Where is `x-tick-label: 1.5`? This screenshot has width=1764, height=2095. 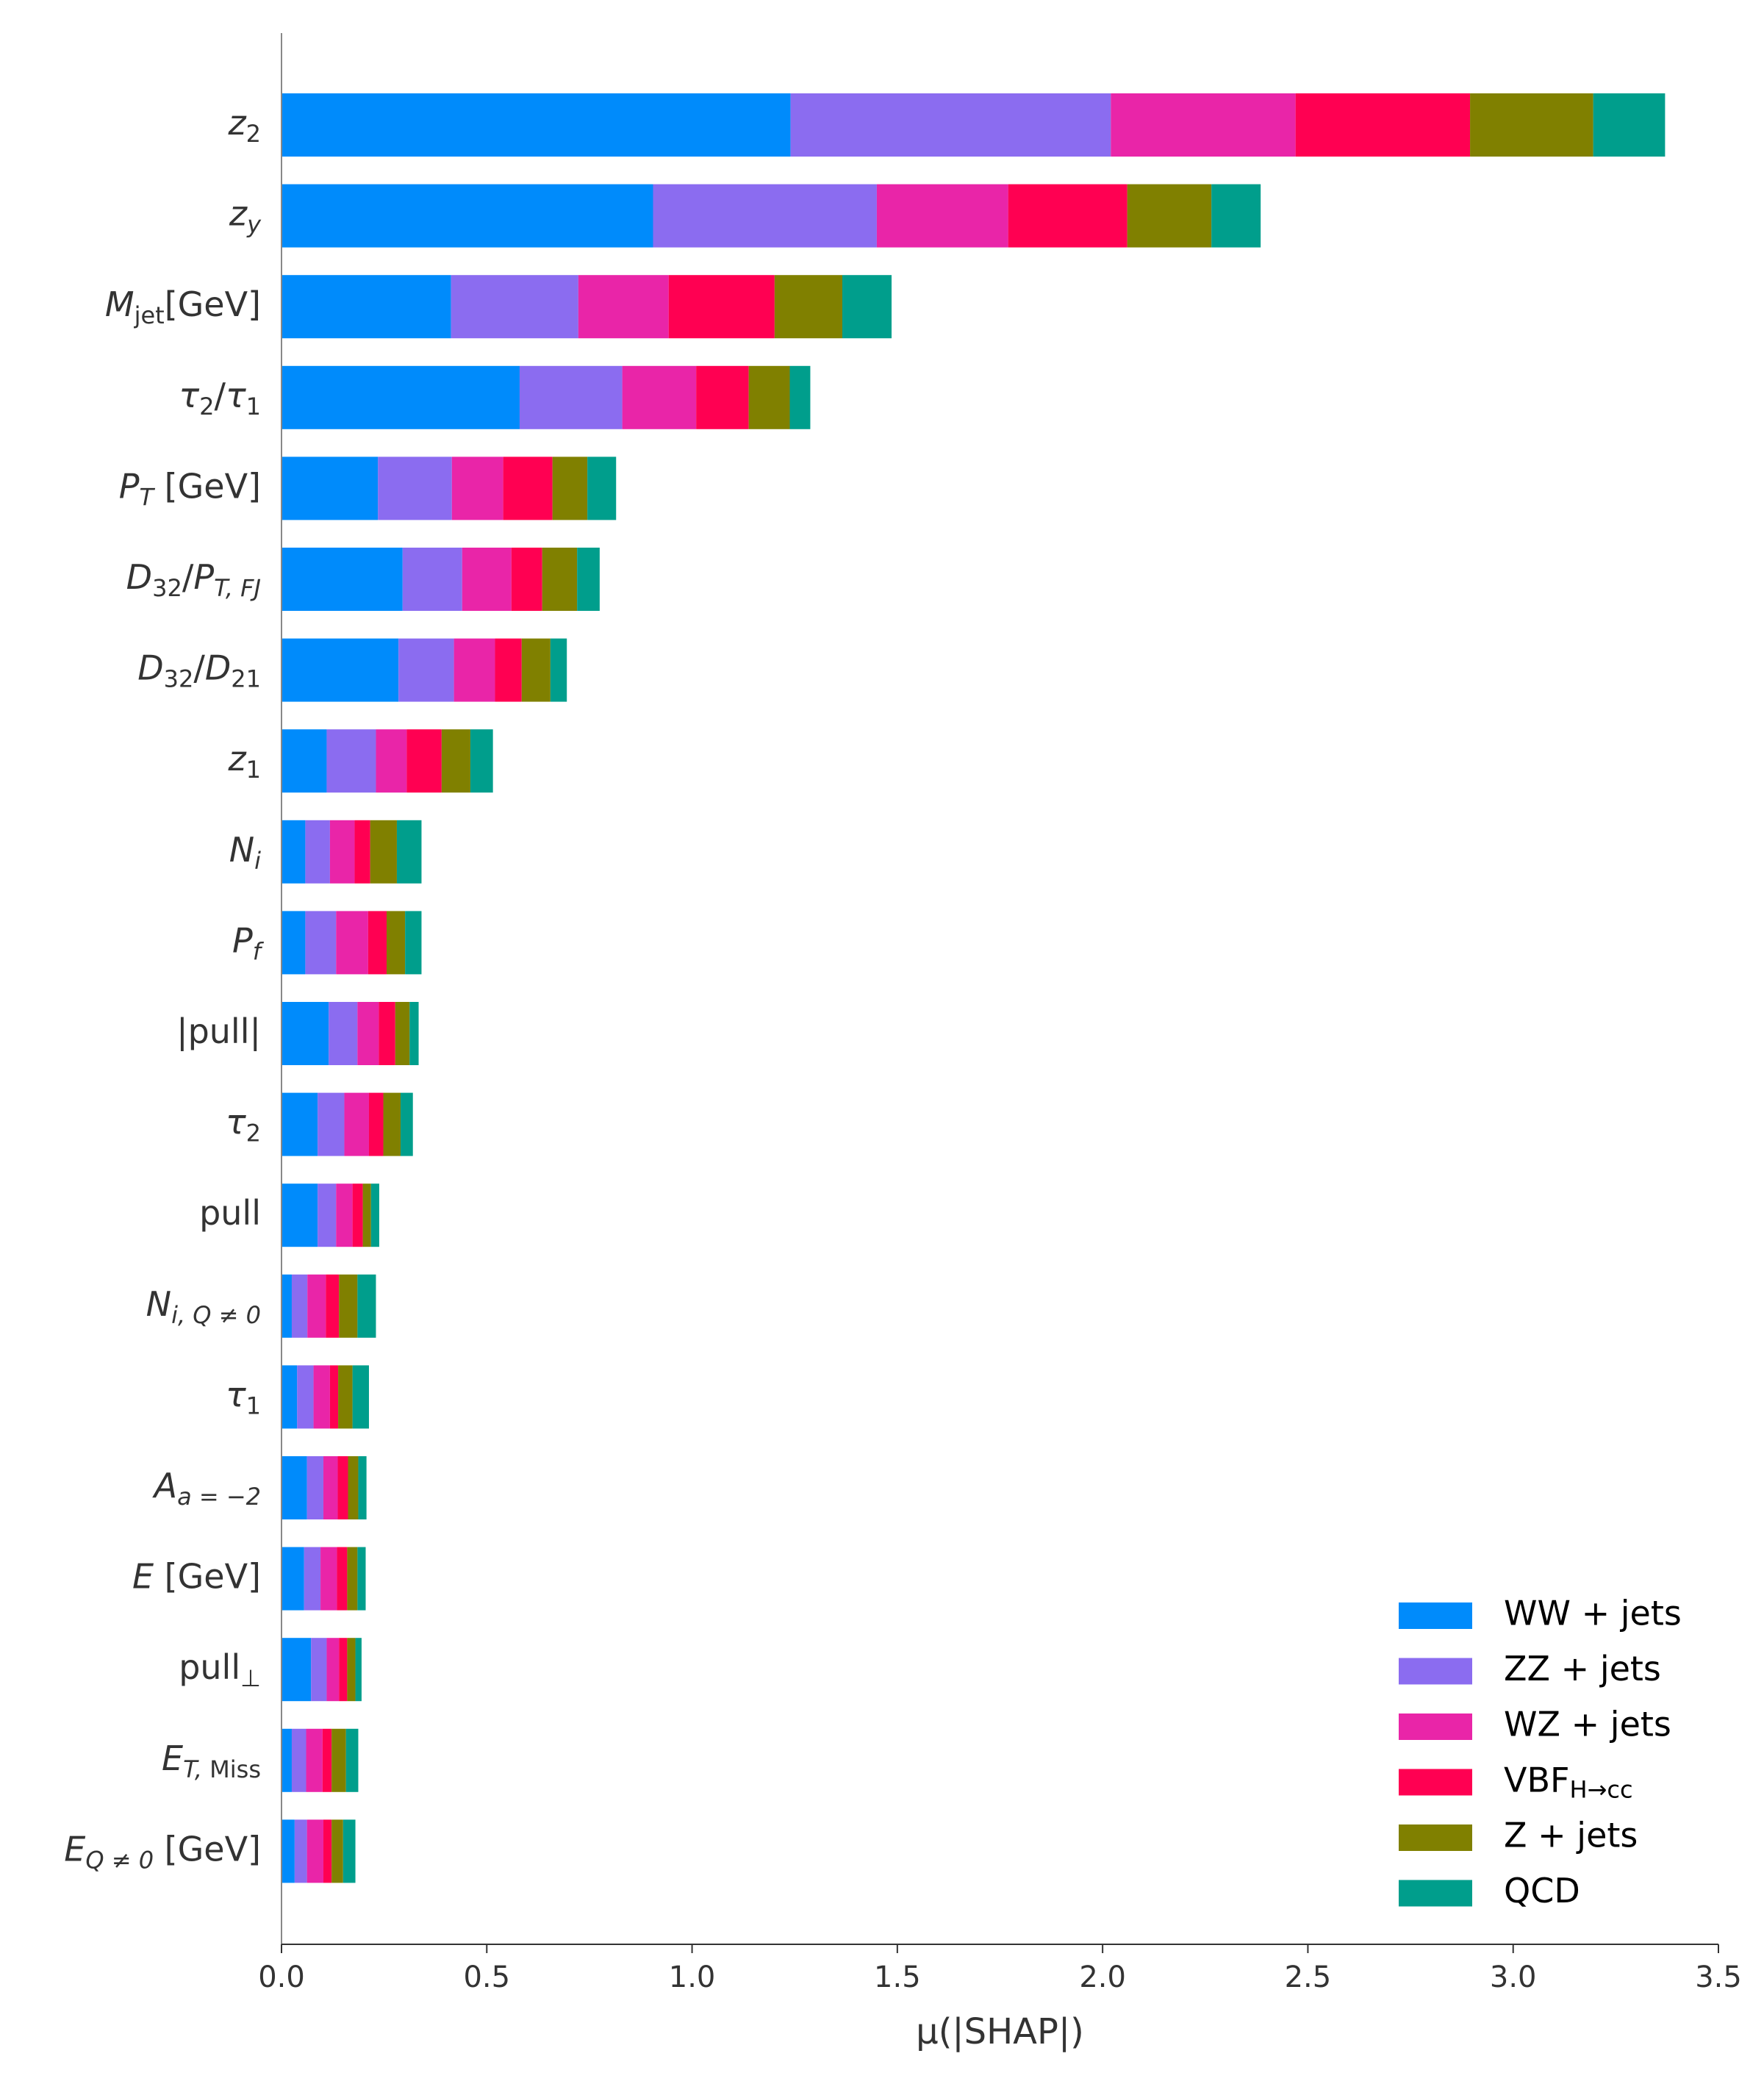 x-tick-label: 1.5 is located at coordinates (897, 1977).